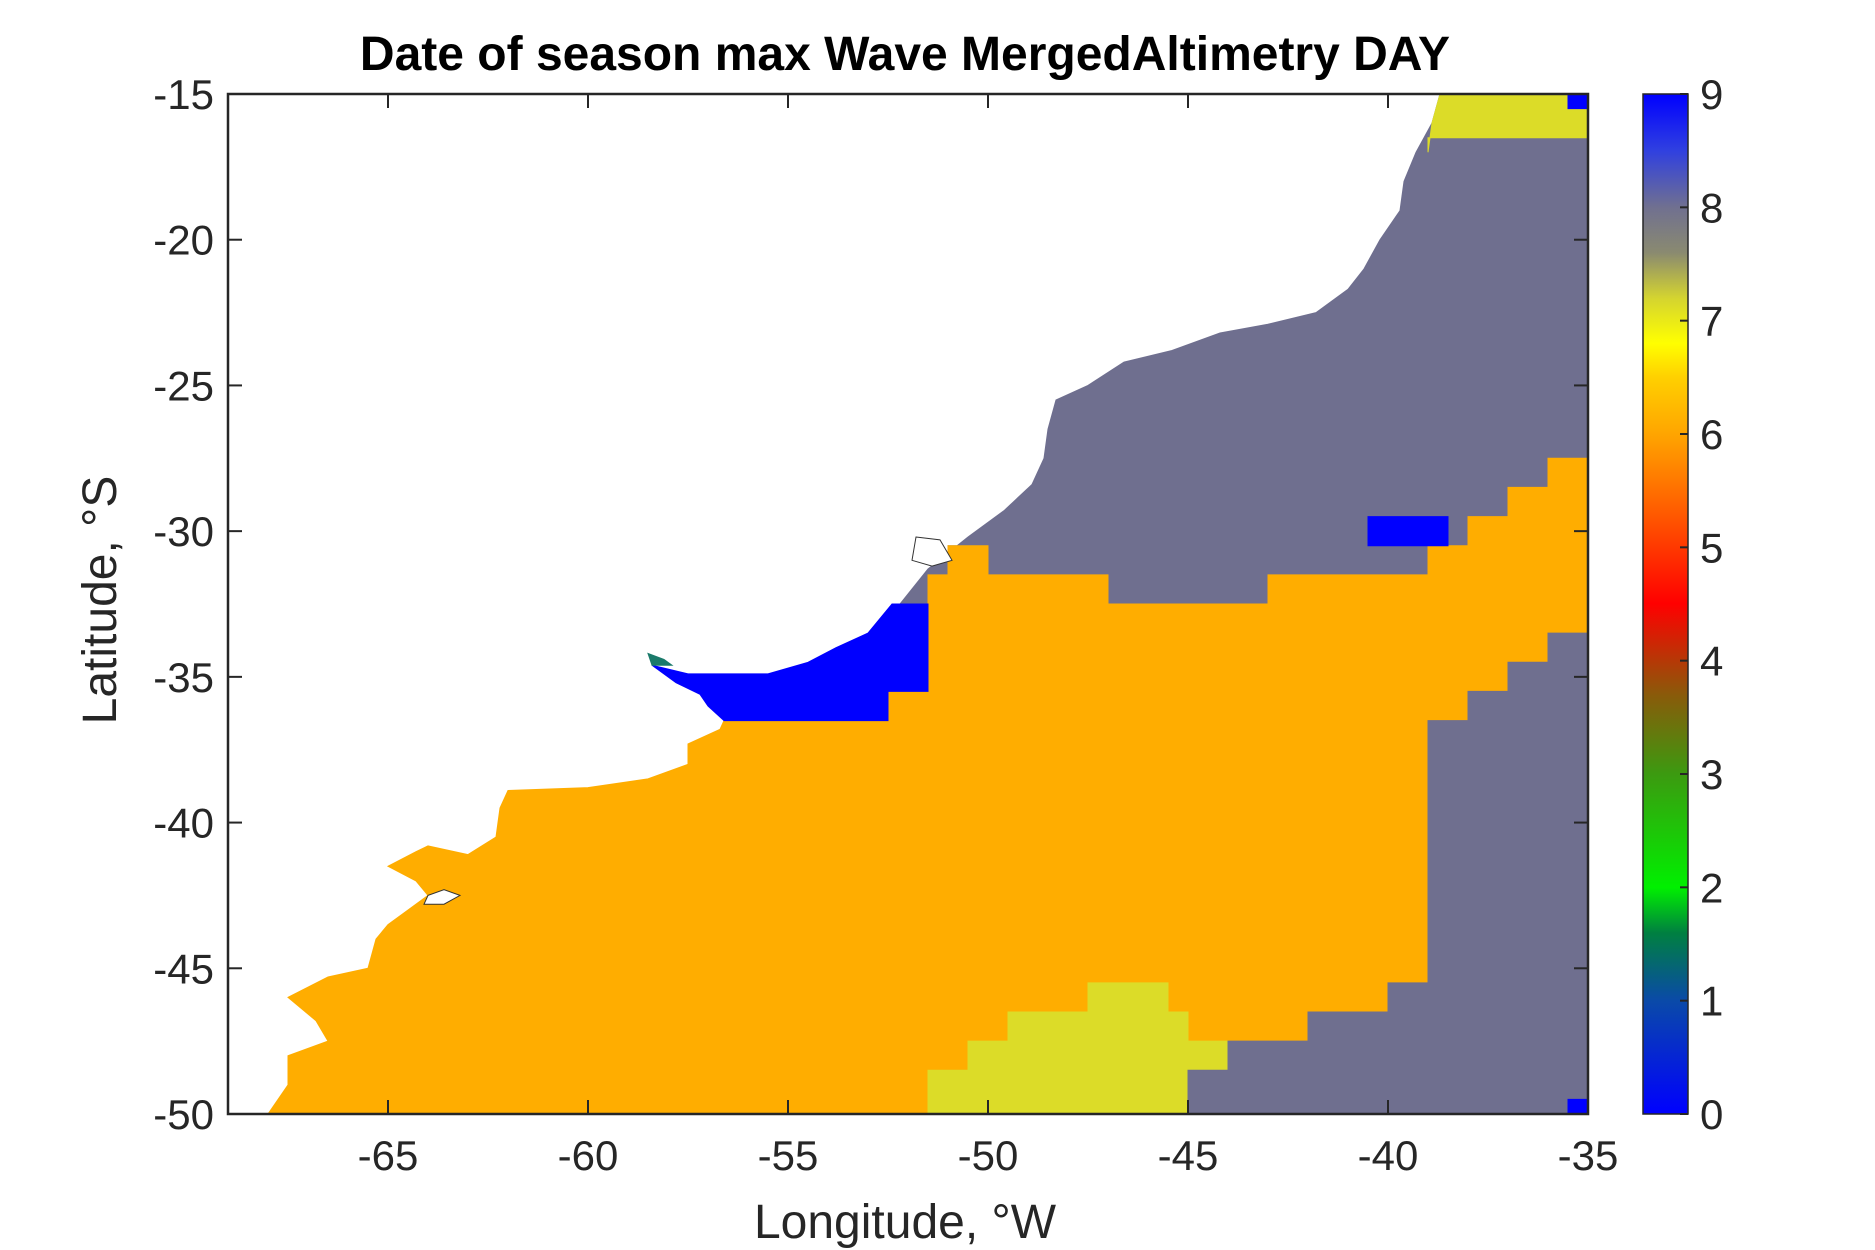 This screenshot has width=1875, height=1250. I want to click on land-holes, so click(688, 720).